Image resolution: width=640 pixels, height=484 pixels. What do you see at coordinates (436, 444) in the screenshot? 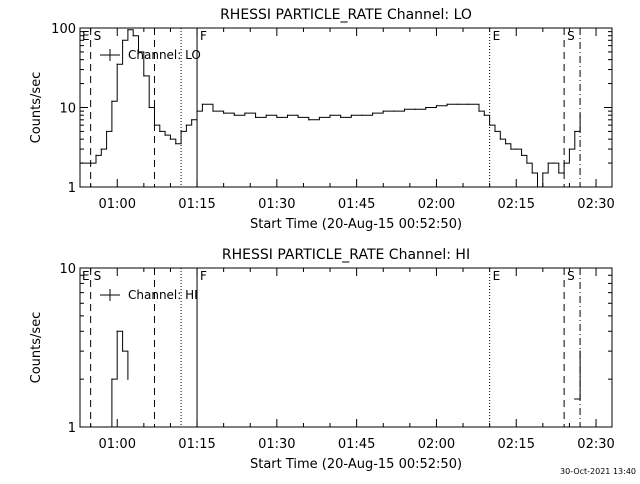
I see `hi-x-tick-label: 02:00` at bounding box center [436, 444].